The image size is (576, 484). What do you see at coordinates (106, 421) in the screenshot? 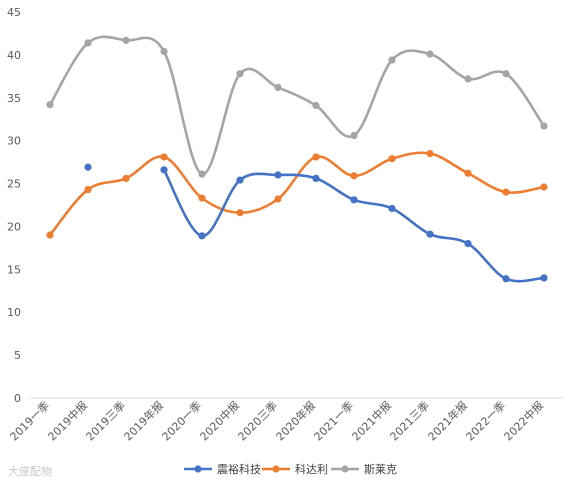
I see `x-tick-label: 2019三季` at bounding box center [106, 421].